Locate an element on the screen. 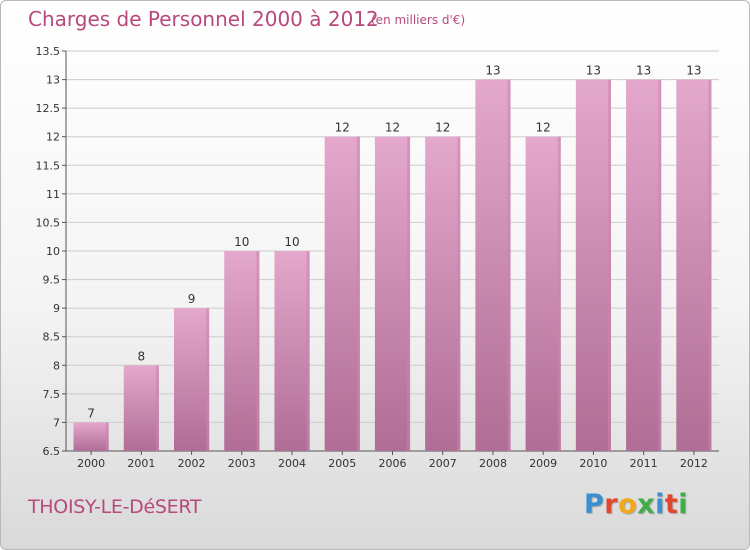  value-label: 8 is located at coordinates (142, 356).